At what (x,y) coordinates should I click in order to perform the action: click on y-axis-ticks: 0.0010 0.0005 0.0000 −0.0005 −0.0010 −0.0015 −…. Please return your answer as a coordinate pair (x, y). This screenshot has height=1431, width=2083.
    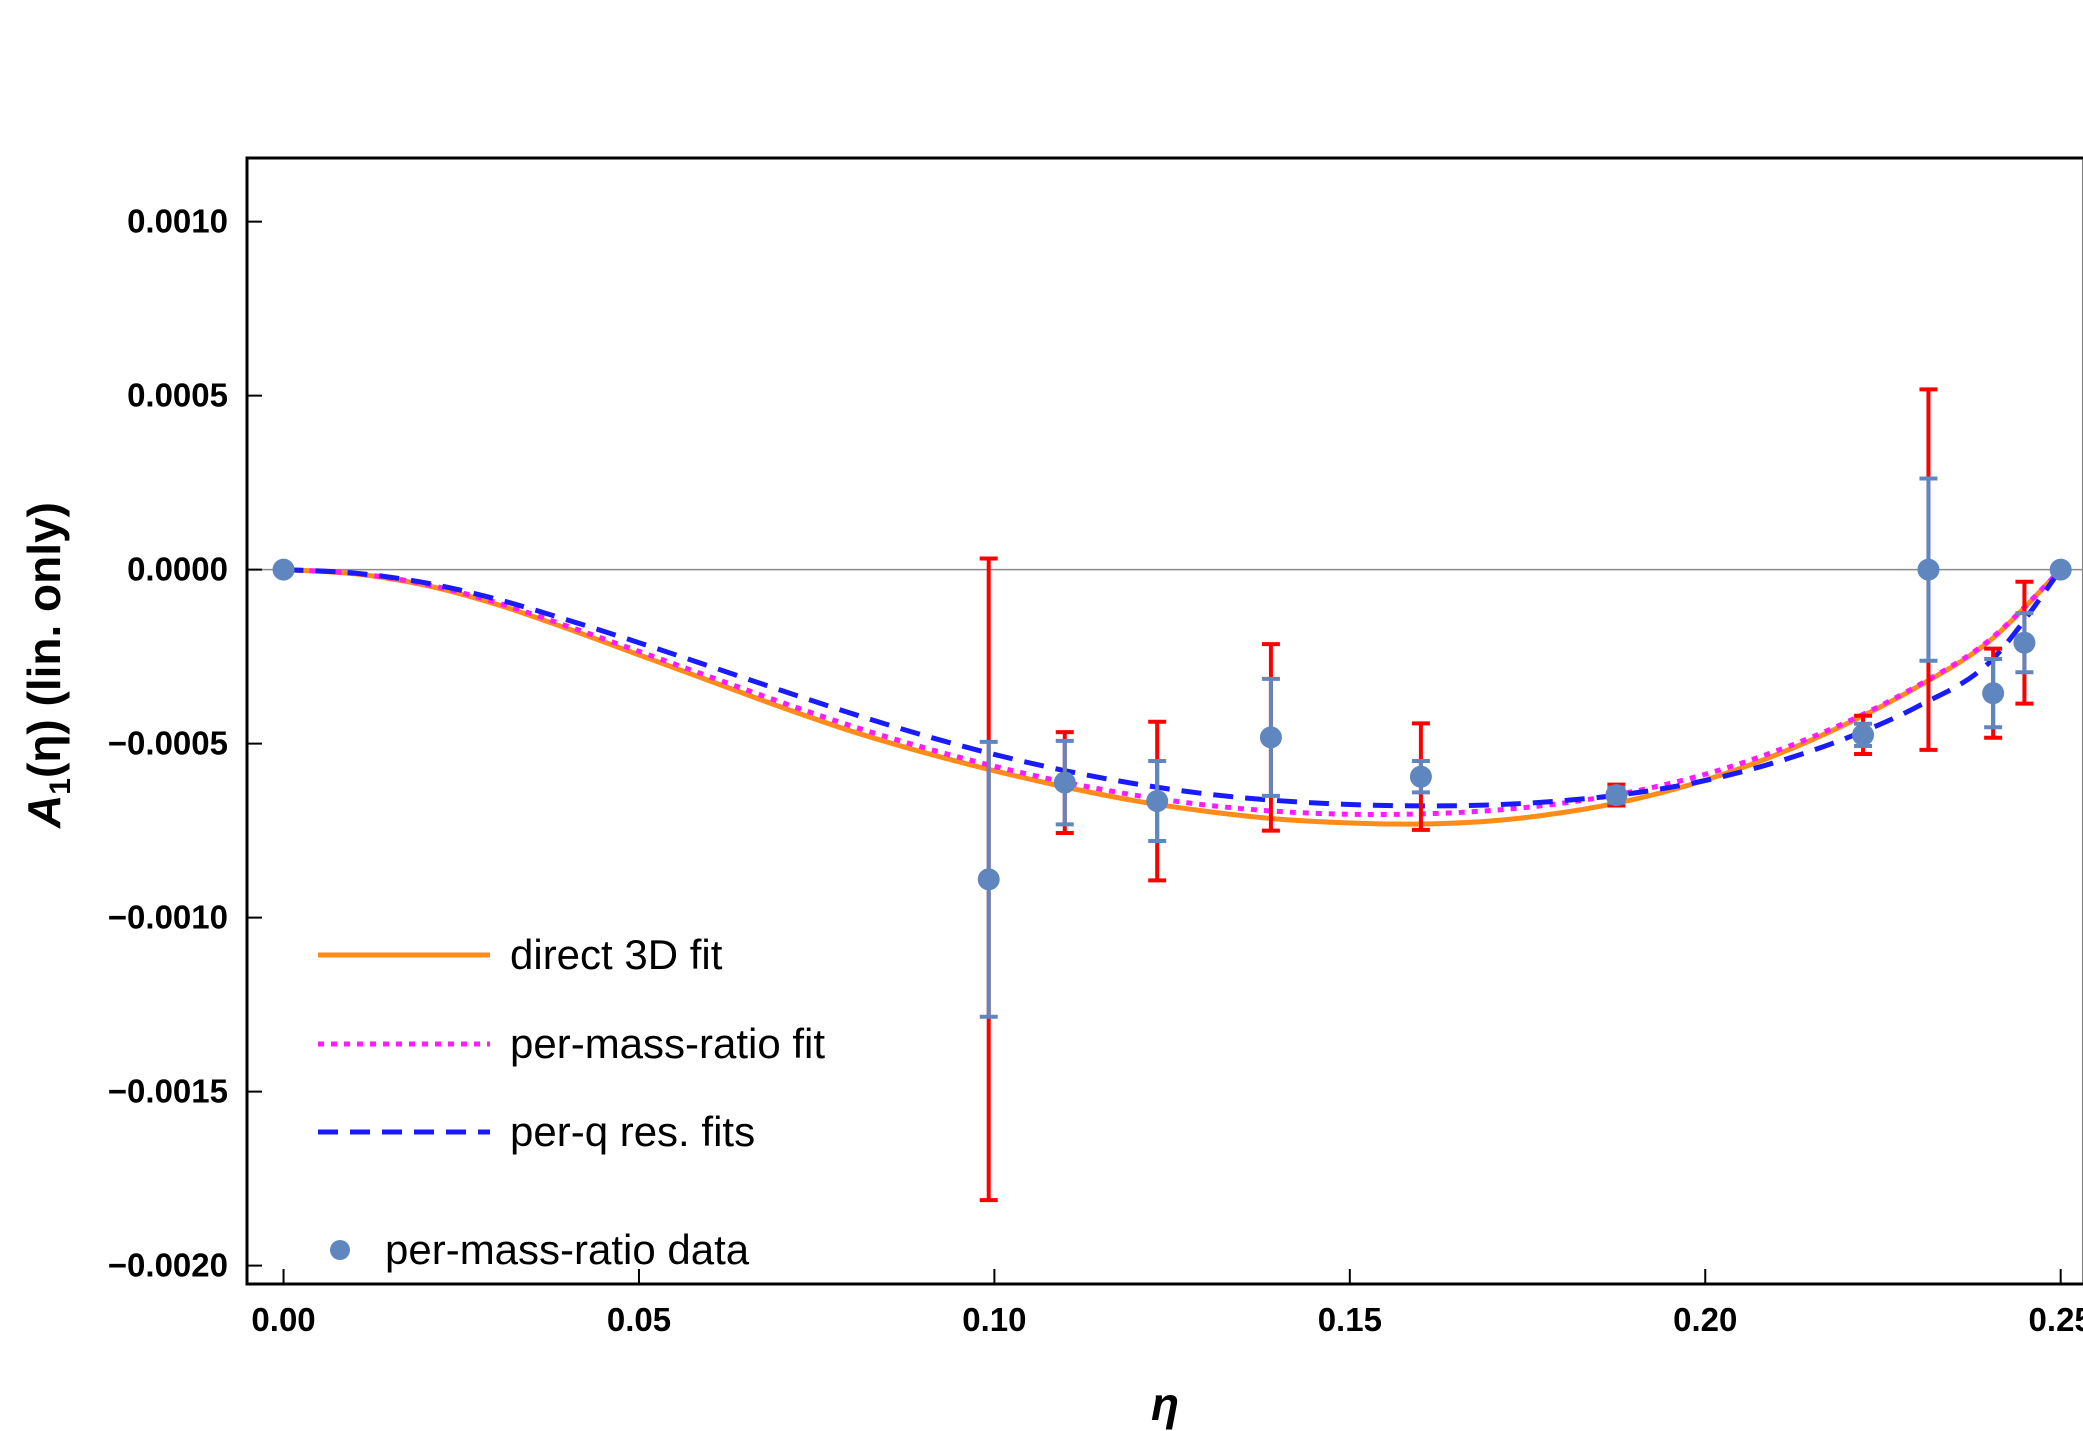
    Looking at the image, I should click on (185, 743).